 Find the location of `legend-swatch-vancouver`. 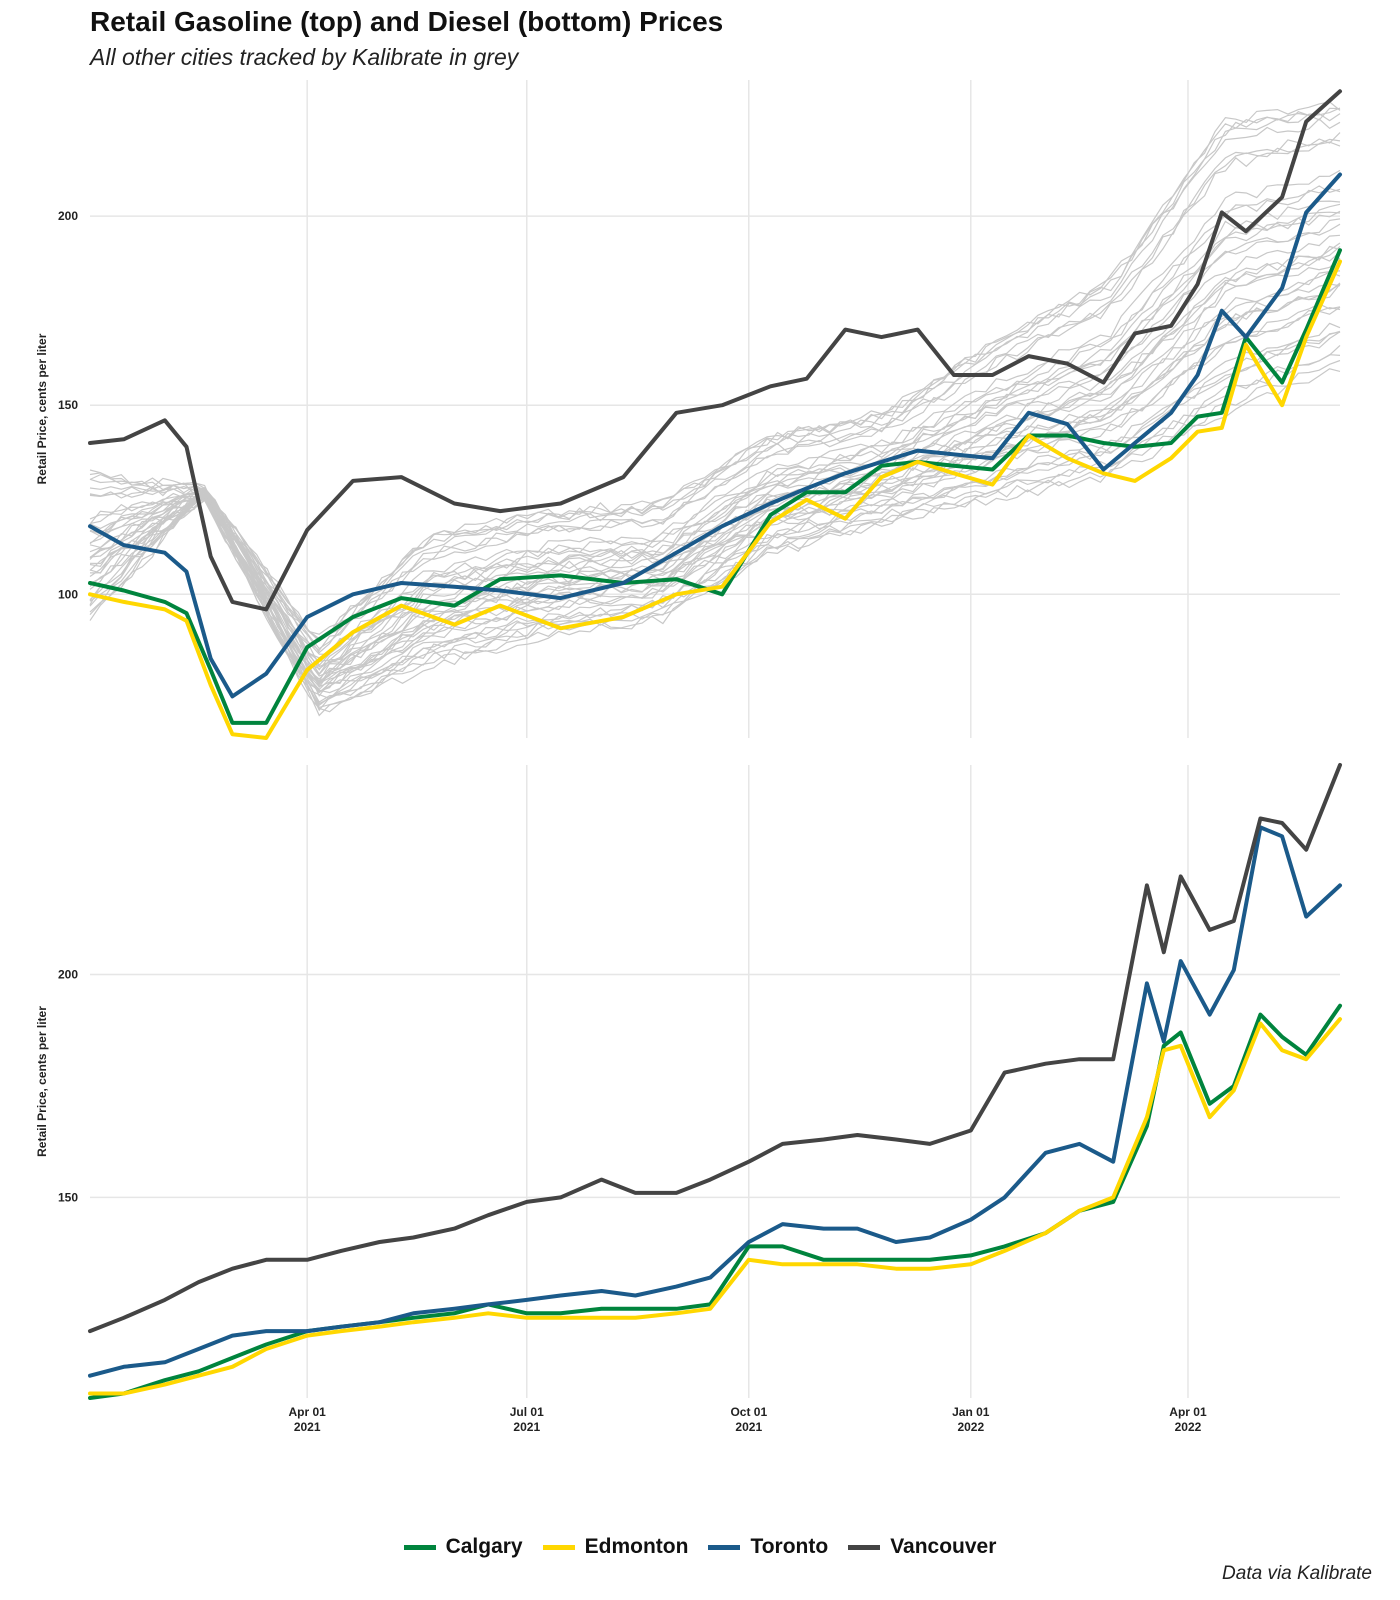

legend-swatch-vancouver is located at coordinates (864, 1547).